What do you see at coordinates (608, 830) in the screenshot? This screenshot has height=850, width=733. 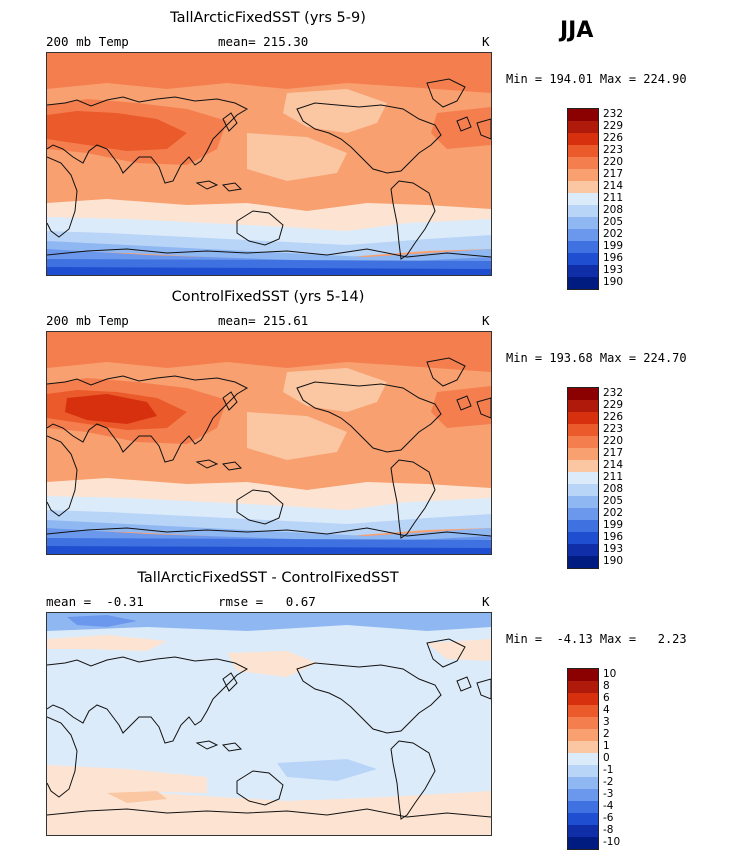 I see `colorbar-tick-label: -8` at bounding box center [608, 830].